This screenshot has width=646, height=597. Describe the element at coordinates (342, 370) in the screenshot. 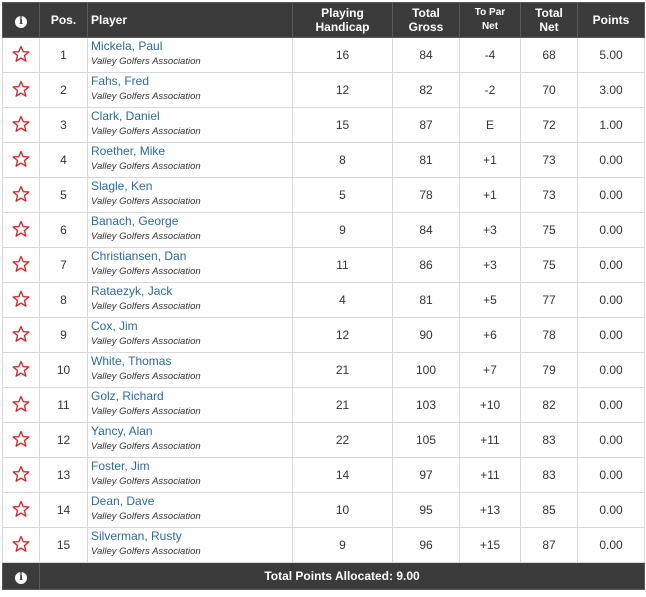

I see `playing-handicap-cell: 21` at that location.